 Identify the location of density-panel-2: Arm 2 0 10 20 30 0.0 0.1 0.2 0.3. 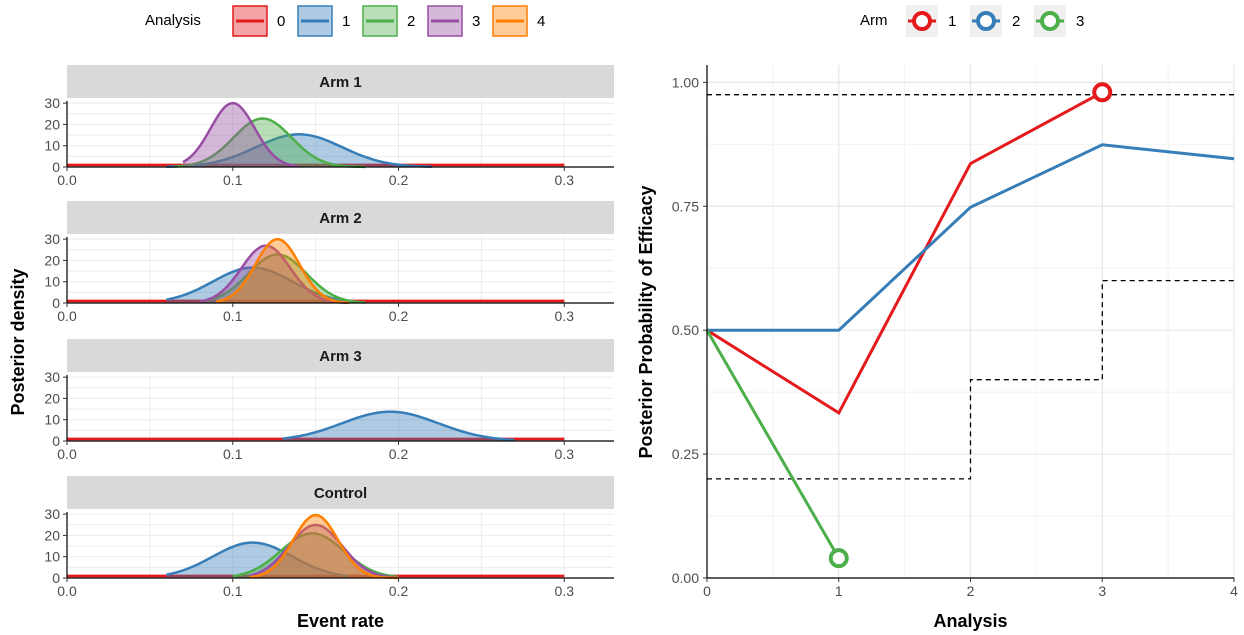
(329, 262).